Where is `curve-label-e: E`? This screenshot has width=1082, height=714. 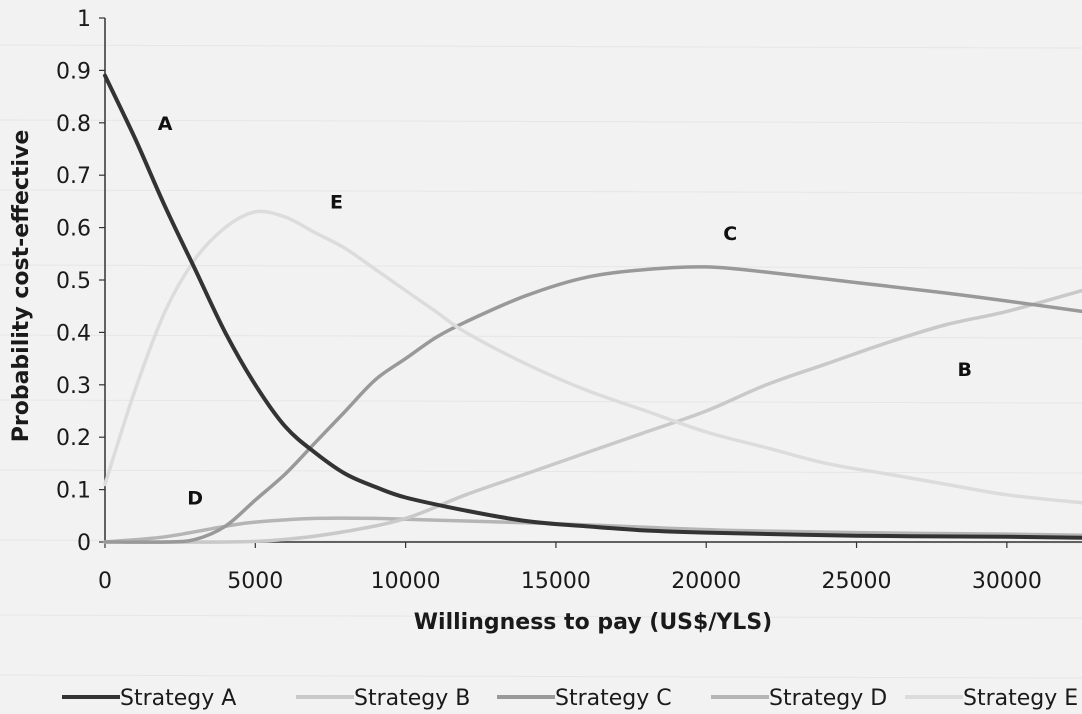
curve-label-e: E is located at coordinates (336, 202).